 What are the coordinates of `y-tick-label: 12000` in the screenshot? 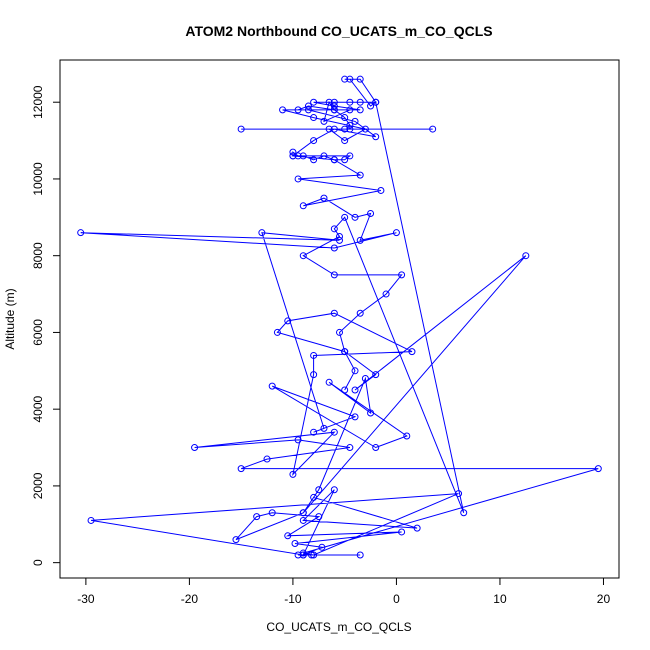 It's located at (38, 102).